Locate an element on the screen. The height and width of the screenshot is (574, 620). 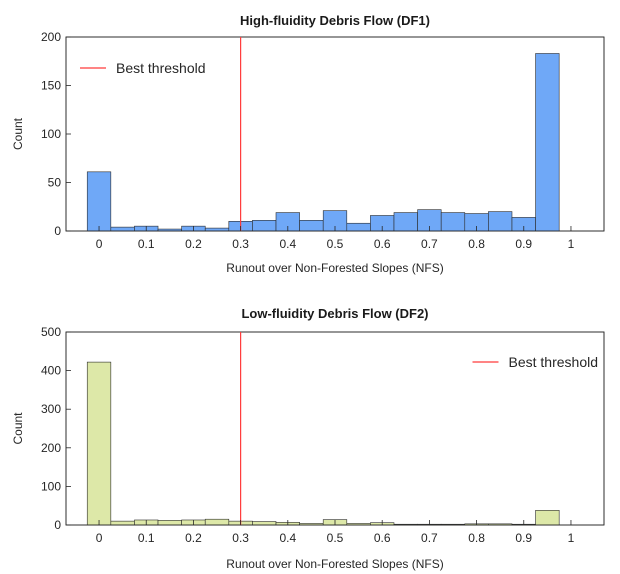
y-tick-label: 400 is located at coordinates (51, 371).